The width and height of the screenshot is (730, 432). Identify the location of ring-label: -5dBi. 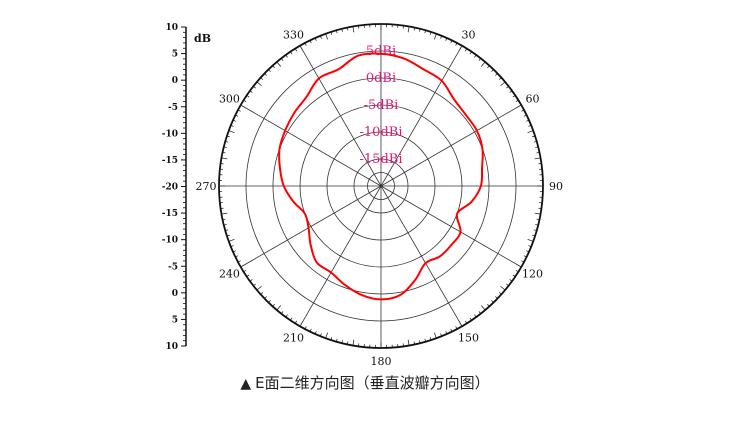
(381, 105).